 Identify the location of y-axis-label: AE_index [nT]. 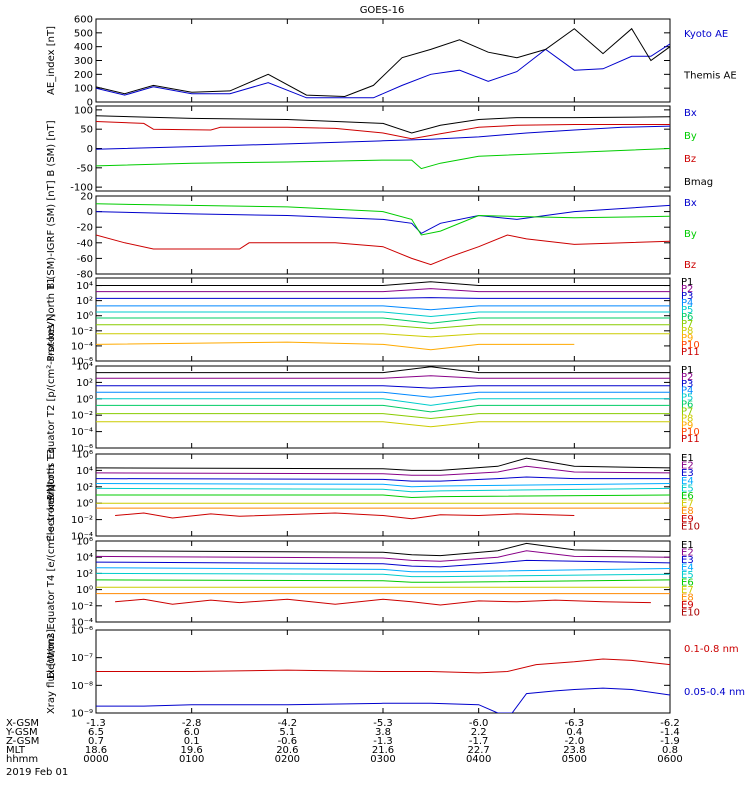
(51, 60).